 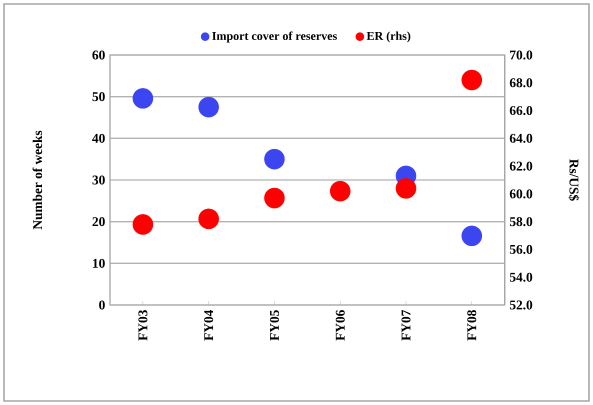 What do you see at coordinates (521, 166) in the screenshot?
I see `y2-tick-label: 62.0` at bounding box center [521, 166].